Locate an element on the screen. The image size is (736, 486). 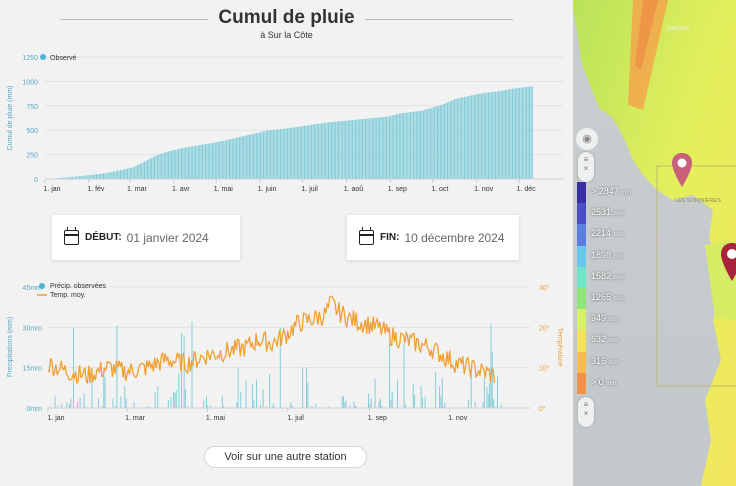
legend-label: Observé is located at coordinates (63, 58).